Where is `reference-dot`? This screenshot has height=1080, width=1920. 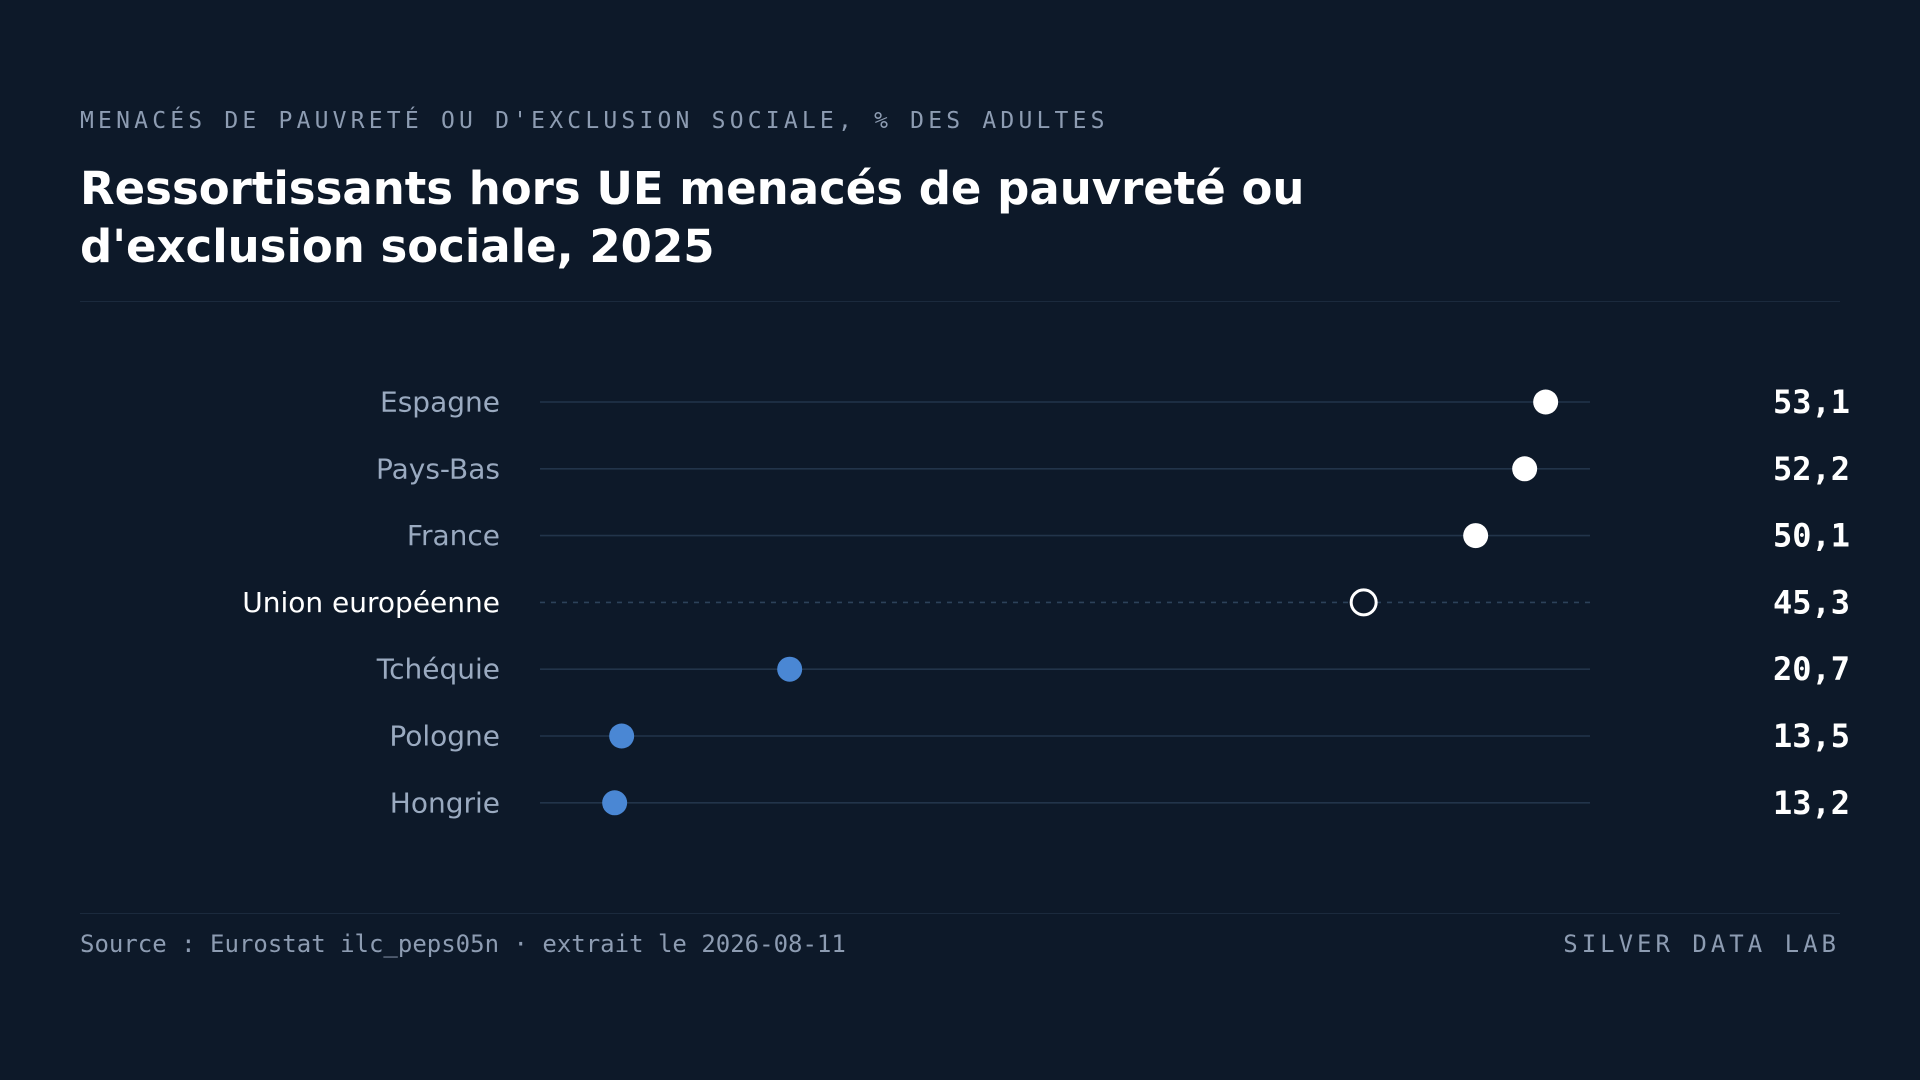
reference-dot is located at coordinates (1363, 602).